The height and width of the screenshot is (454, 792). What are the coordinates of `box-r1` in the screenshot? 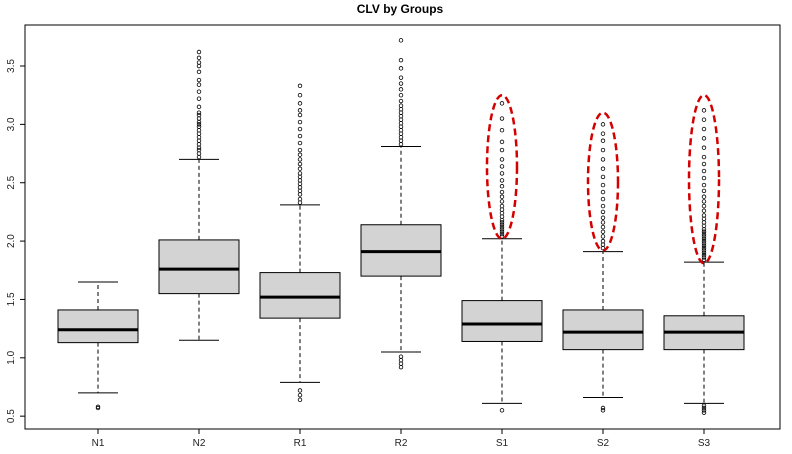 It's located at (300, 243).